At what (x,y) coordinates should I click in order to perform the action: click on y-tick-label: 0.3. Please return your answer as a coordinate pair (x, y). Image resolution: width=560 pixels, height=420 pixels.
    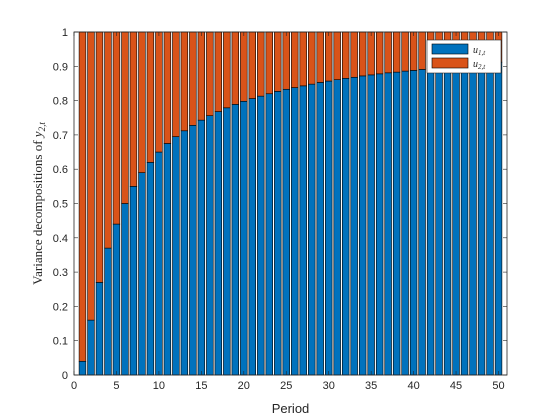
    Looking at the image, I should click on (60, 273).